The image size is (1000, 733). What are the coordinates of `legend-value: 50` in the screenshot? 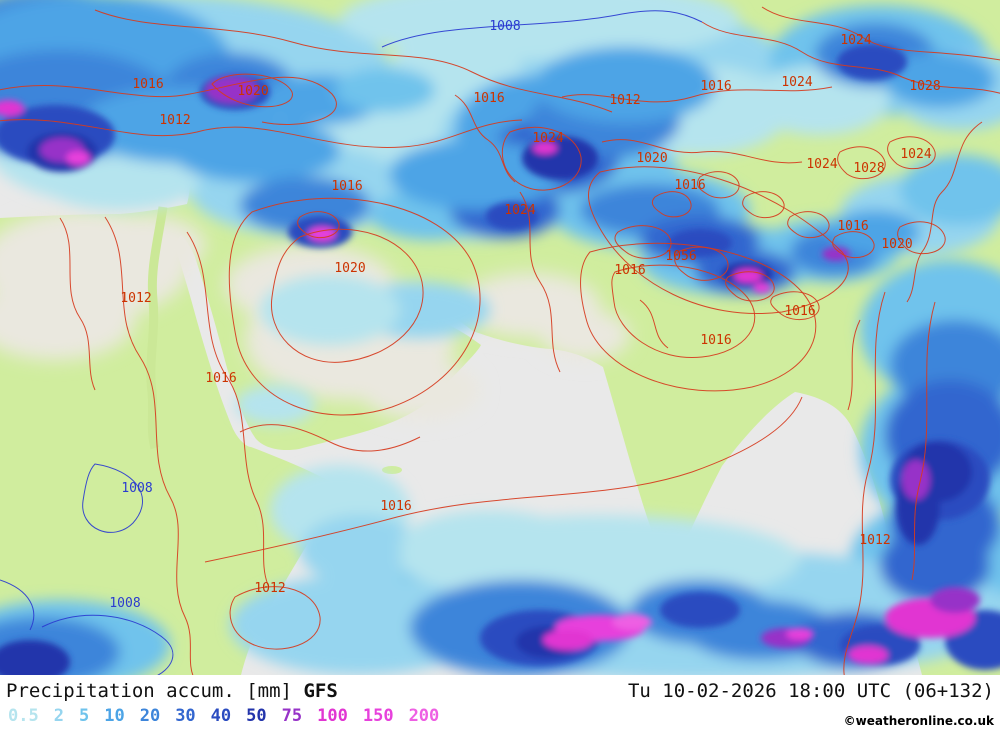 It's located at (256, 716).